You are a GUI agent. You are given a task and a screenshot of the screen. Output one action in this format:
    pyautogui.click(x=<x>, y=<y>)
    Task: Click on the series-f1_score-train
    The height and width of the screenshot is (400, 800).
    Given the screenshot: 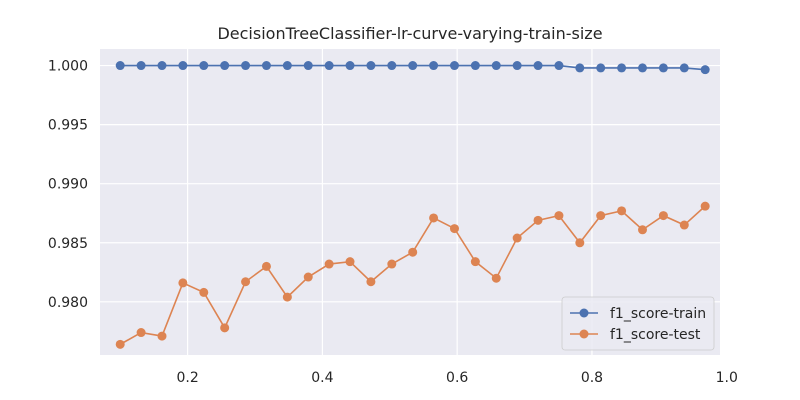 What is the action you would take?
    pyautogui.click(x=412, y=68)
    